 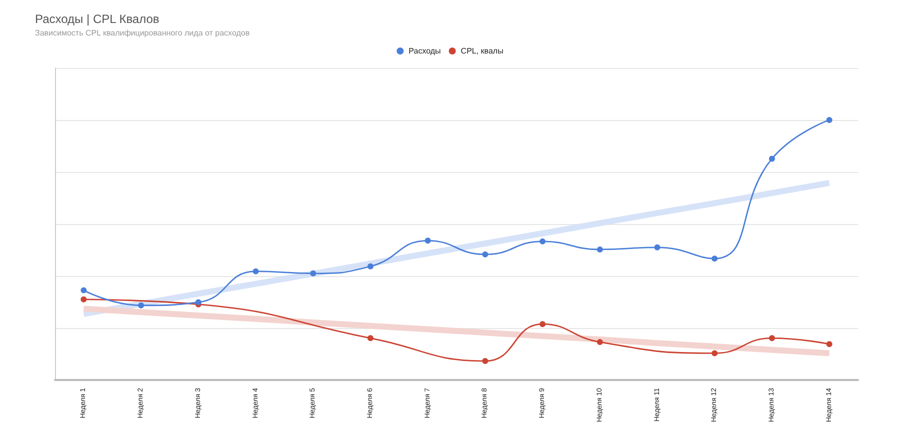 What do you see at coordinates (97, 19) in the screenshot?
I see `chart-title: Расходы | CPL Квалов` at bounding box center [97, 19].